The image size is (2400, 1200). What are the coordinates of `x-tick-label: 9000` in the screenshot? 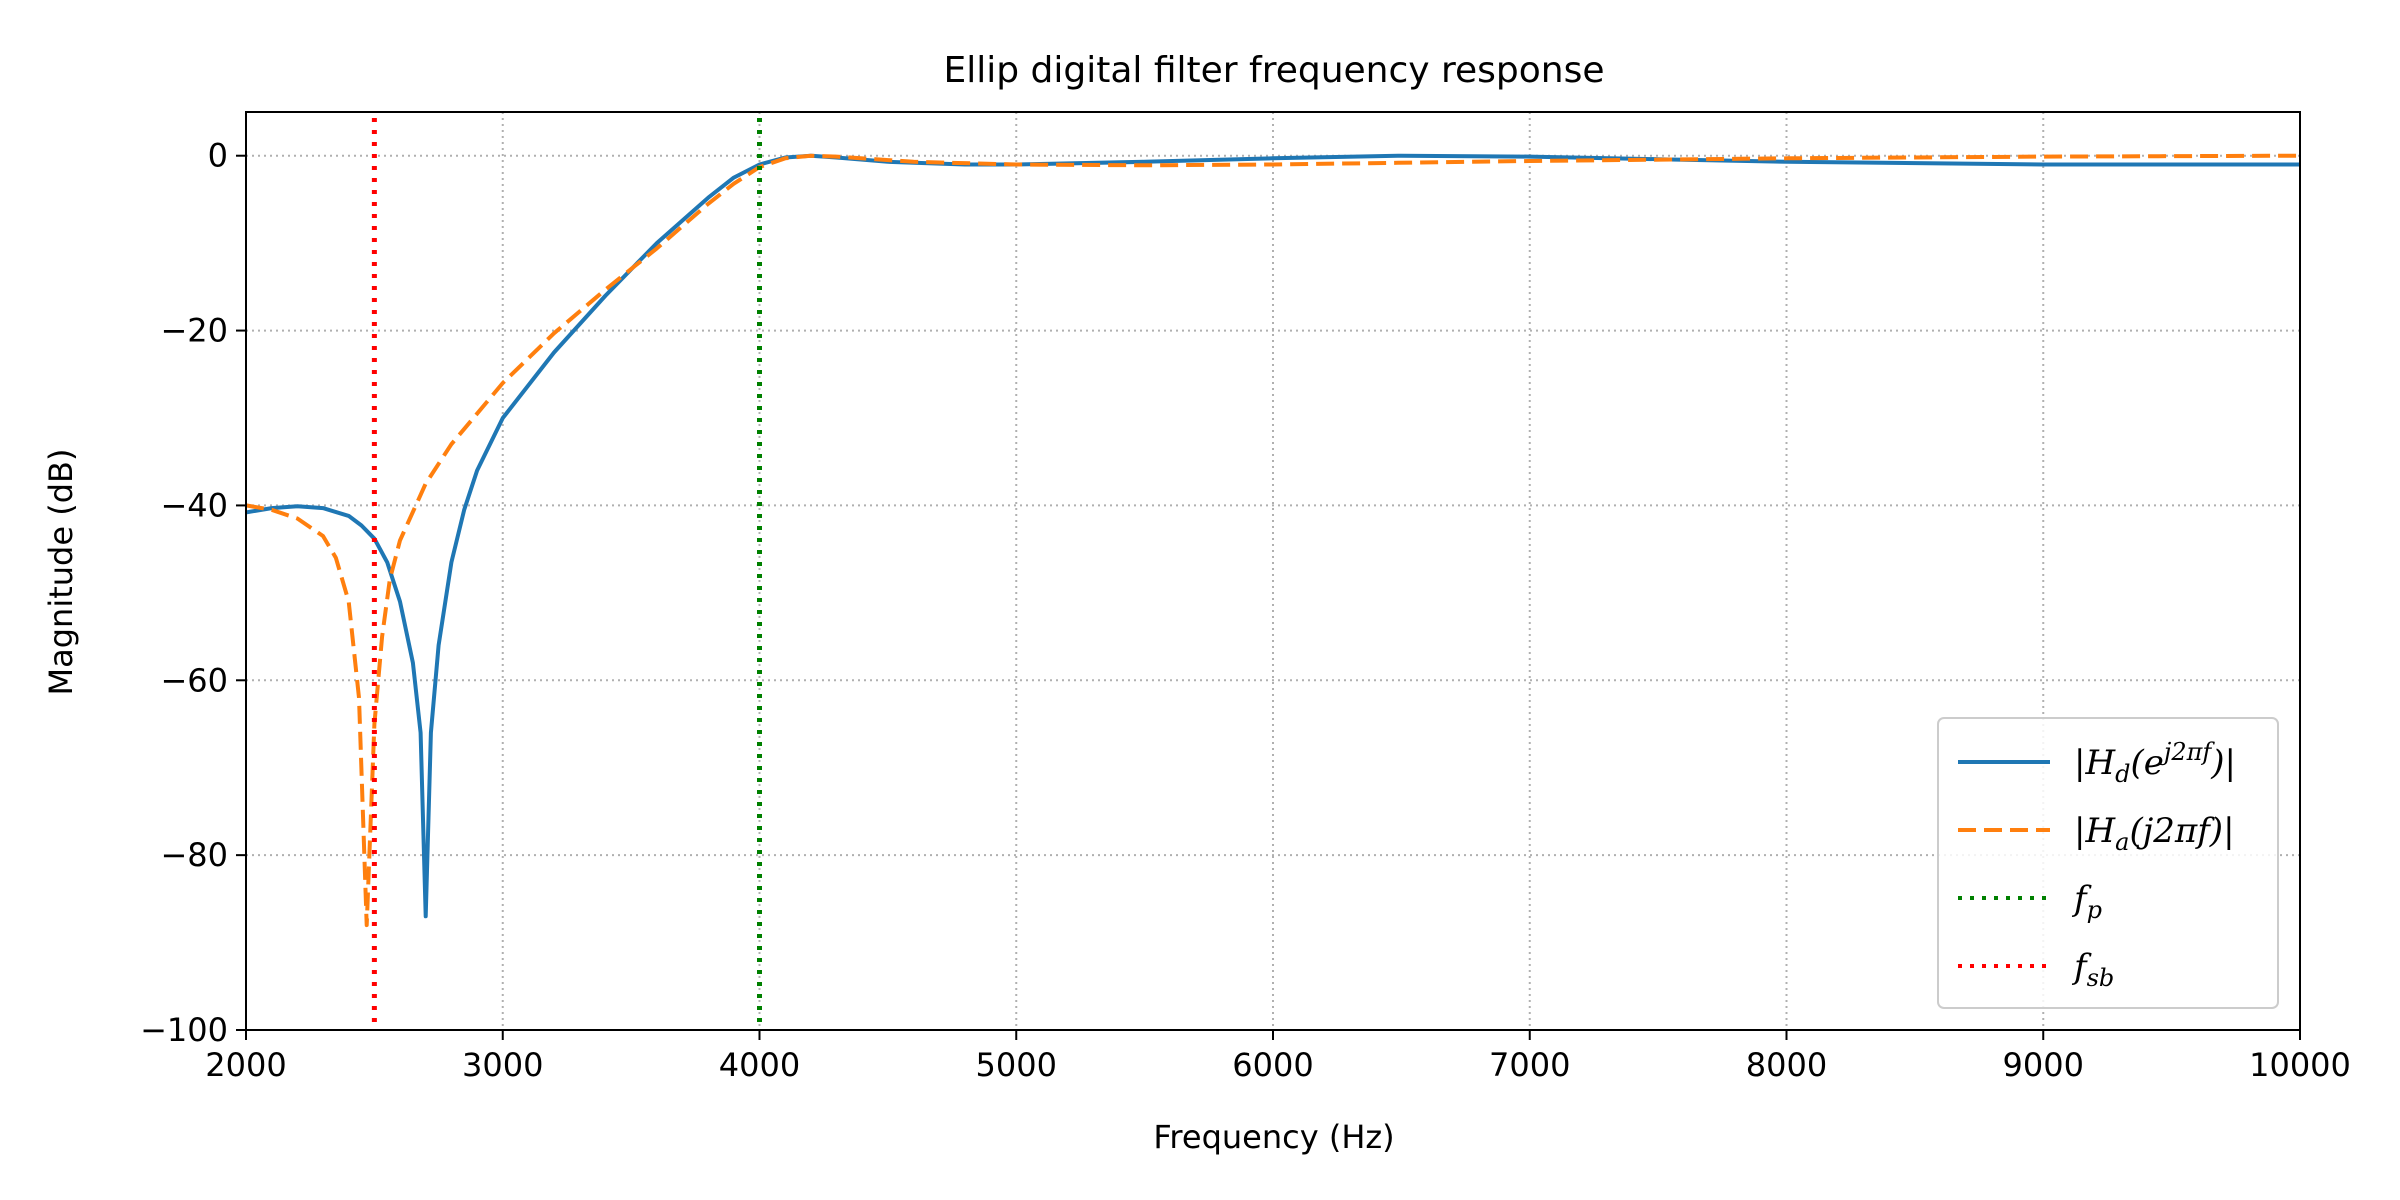 It's located at (2043, 1065).